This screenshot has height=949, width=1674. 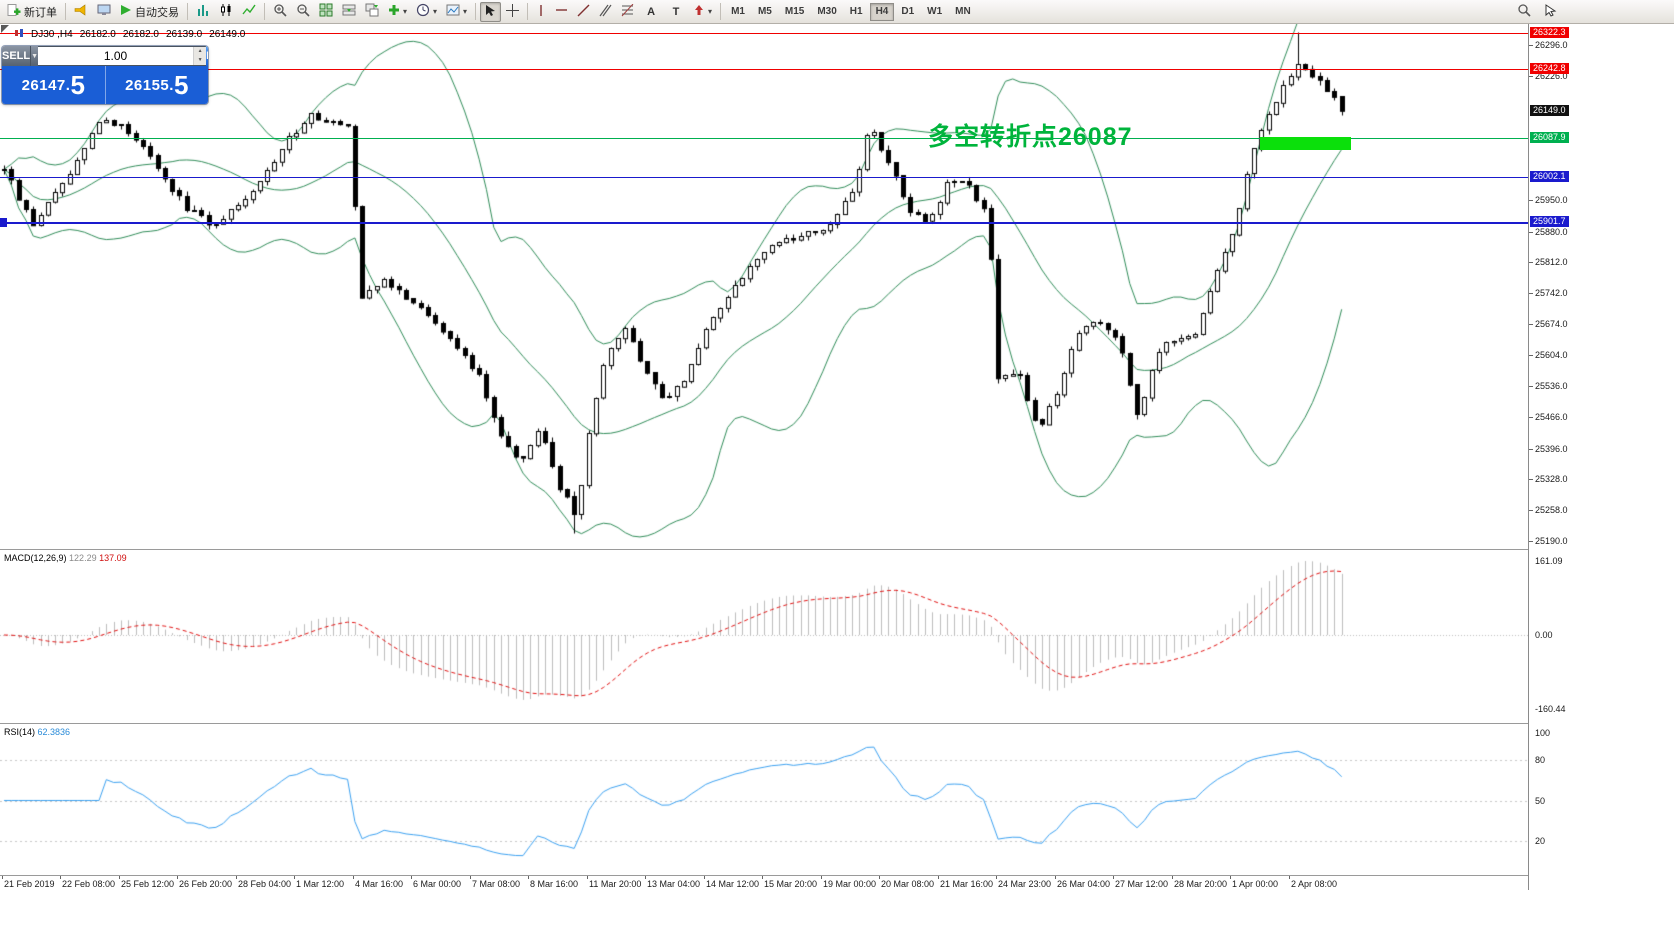 I want to click on arrows-button: ▾, so click(x=702, y=12).